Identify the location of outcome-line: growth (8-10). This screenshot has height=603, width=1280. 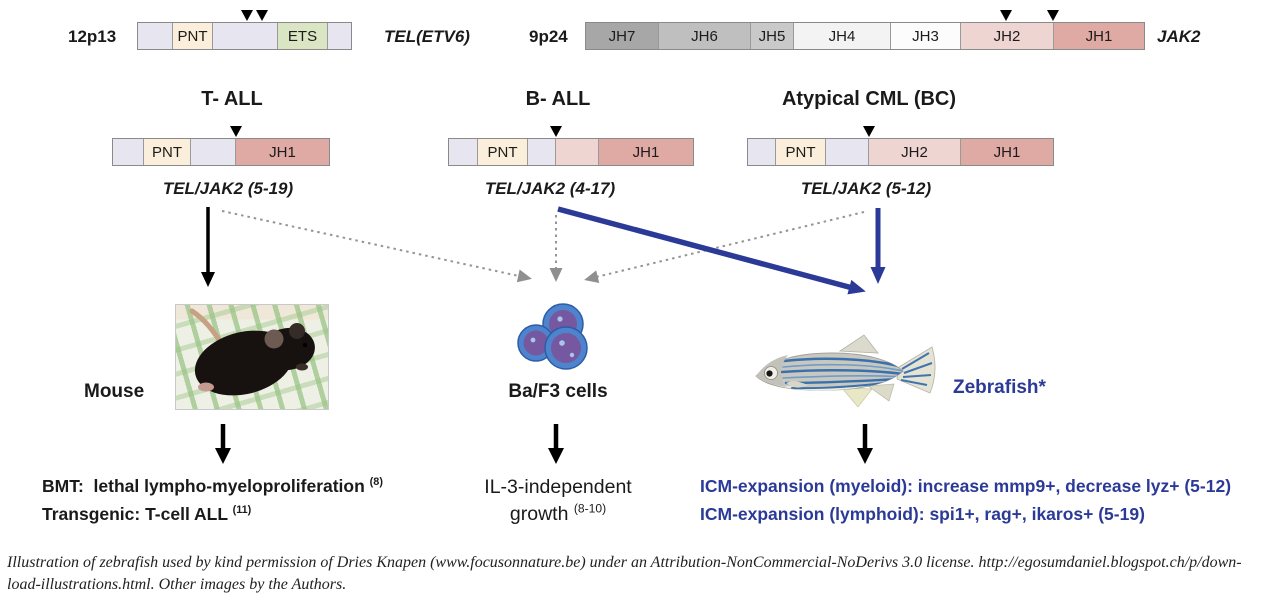
(557, 514).